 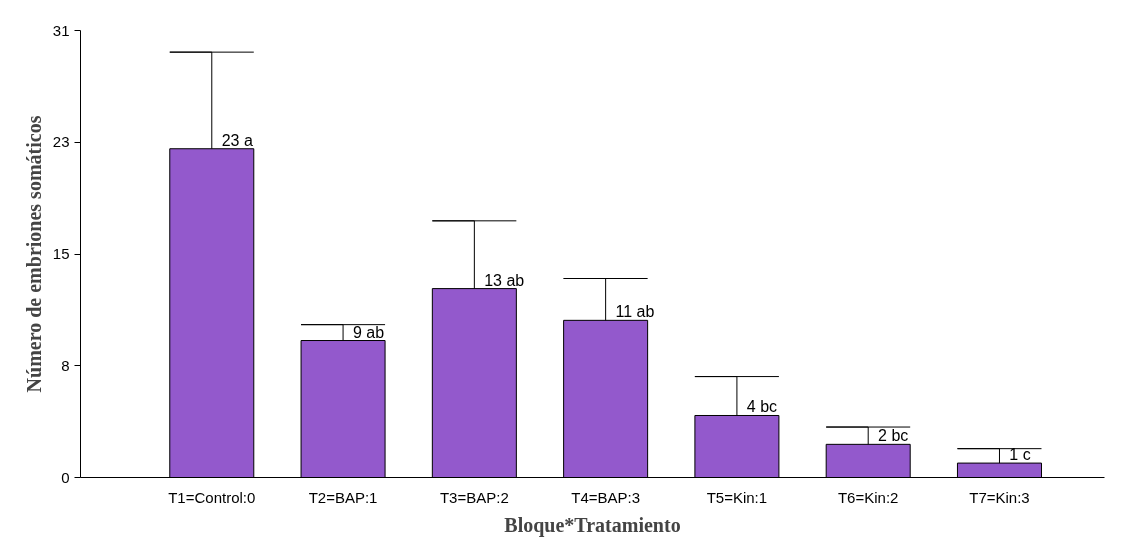 What do you see at coordinates (65, 365) in the screenshot?
I see `y-tick-label: 8` at bounding box center [65, 365].